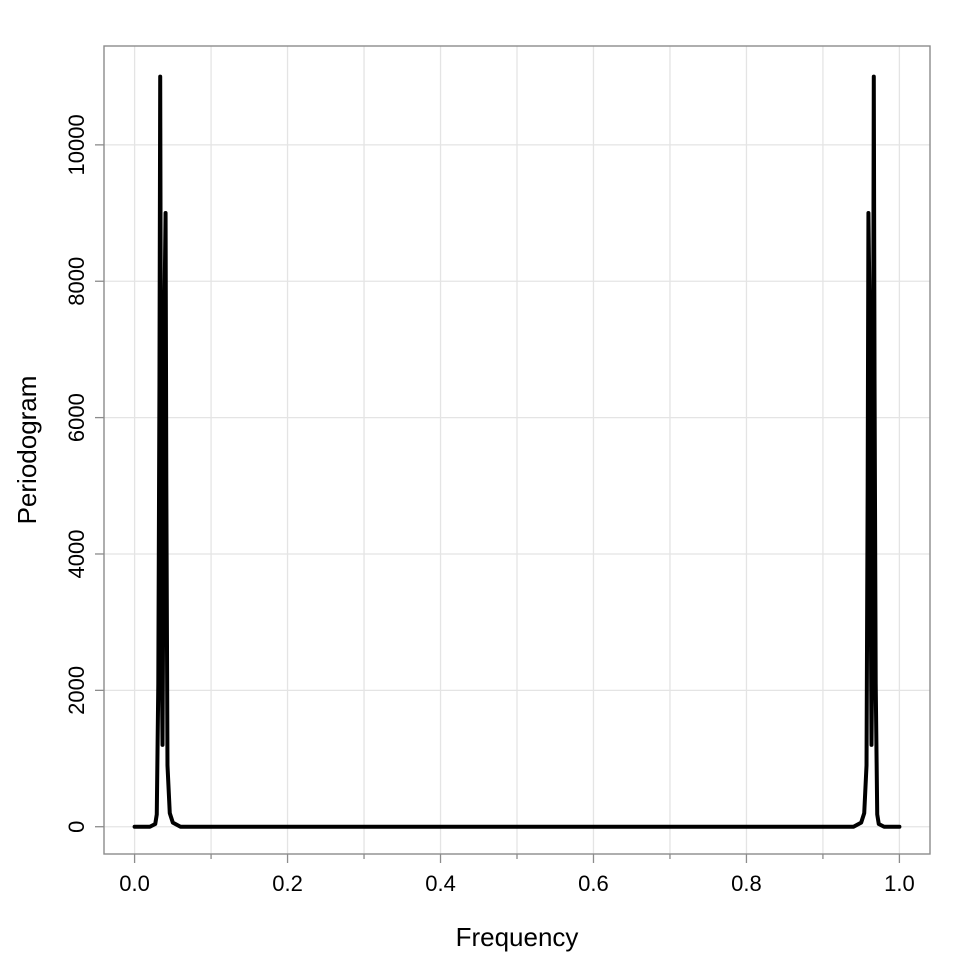 Image resolution: width=960 pixels, height=960 pixels. What do you see at coordinates (517, 937) in the screenshot?
I see `x-axis-title: Frequency` at bounding box center [517, 937].